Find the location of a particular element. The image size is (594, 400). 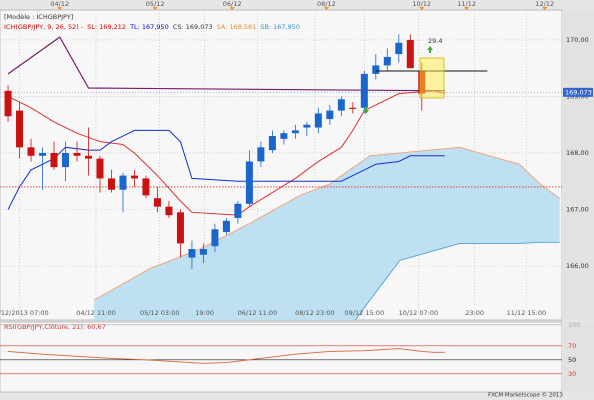

x-tick-label: 23:00 is located at coordinates (474, 313).